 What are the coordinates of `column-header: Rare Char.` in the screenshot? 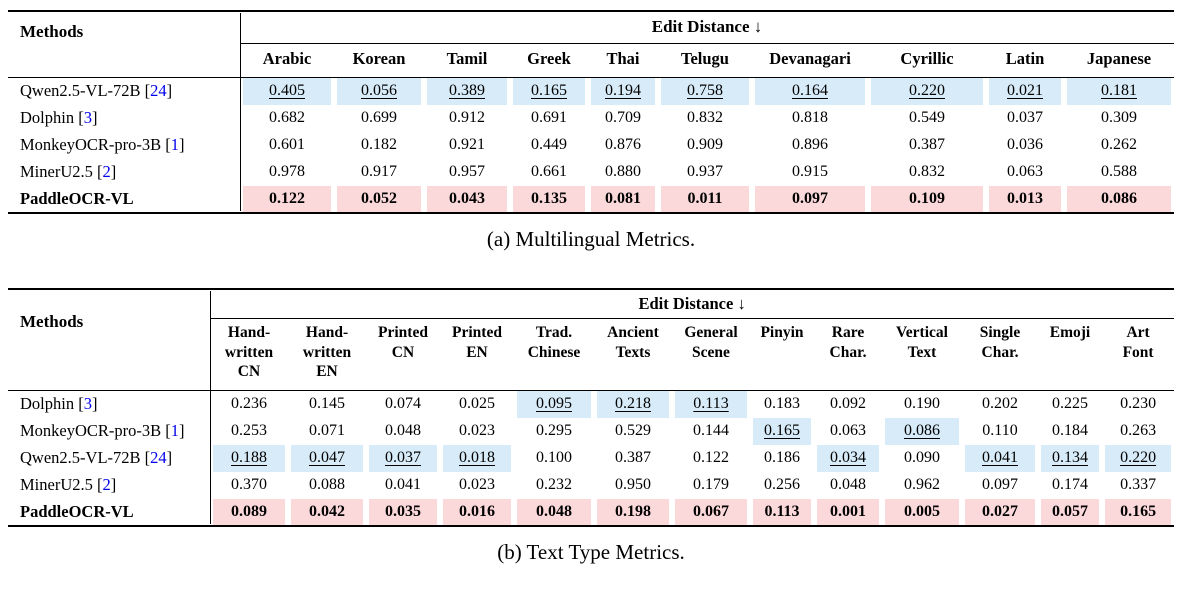 It's located at (848, 355).